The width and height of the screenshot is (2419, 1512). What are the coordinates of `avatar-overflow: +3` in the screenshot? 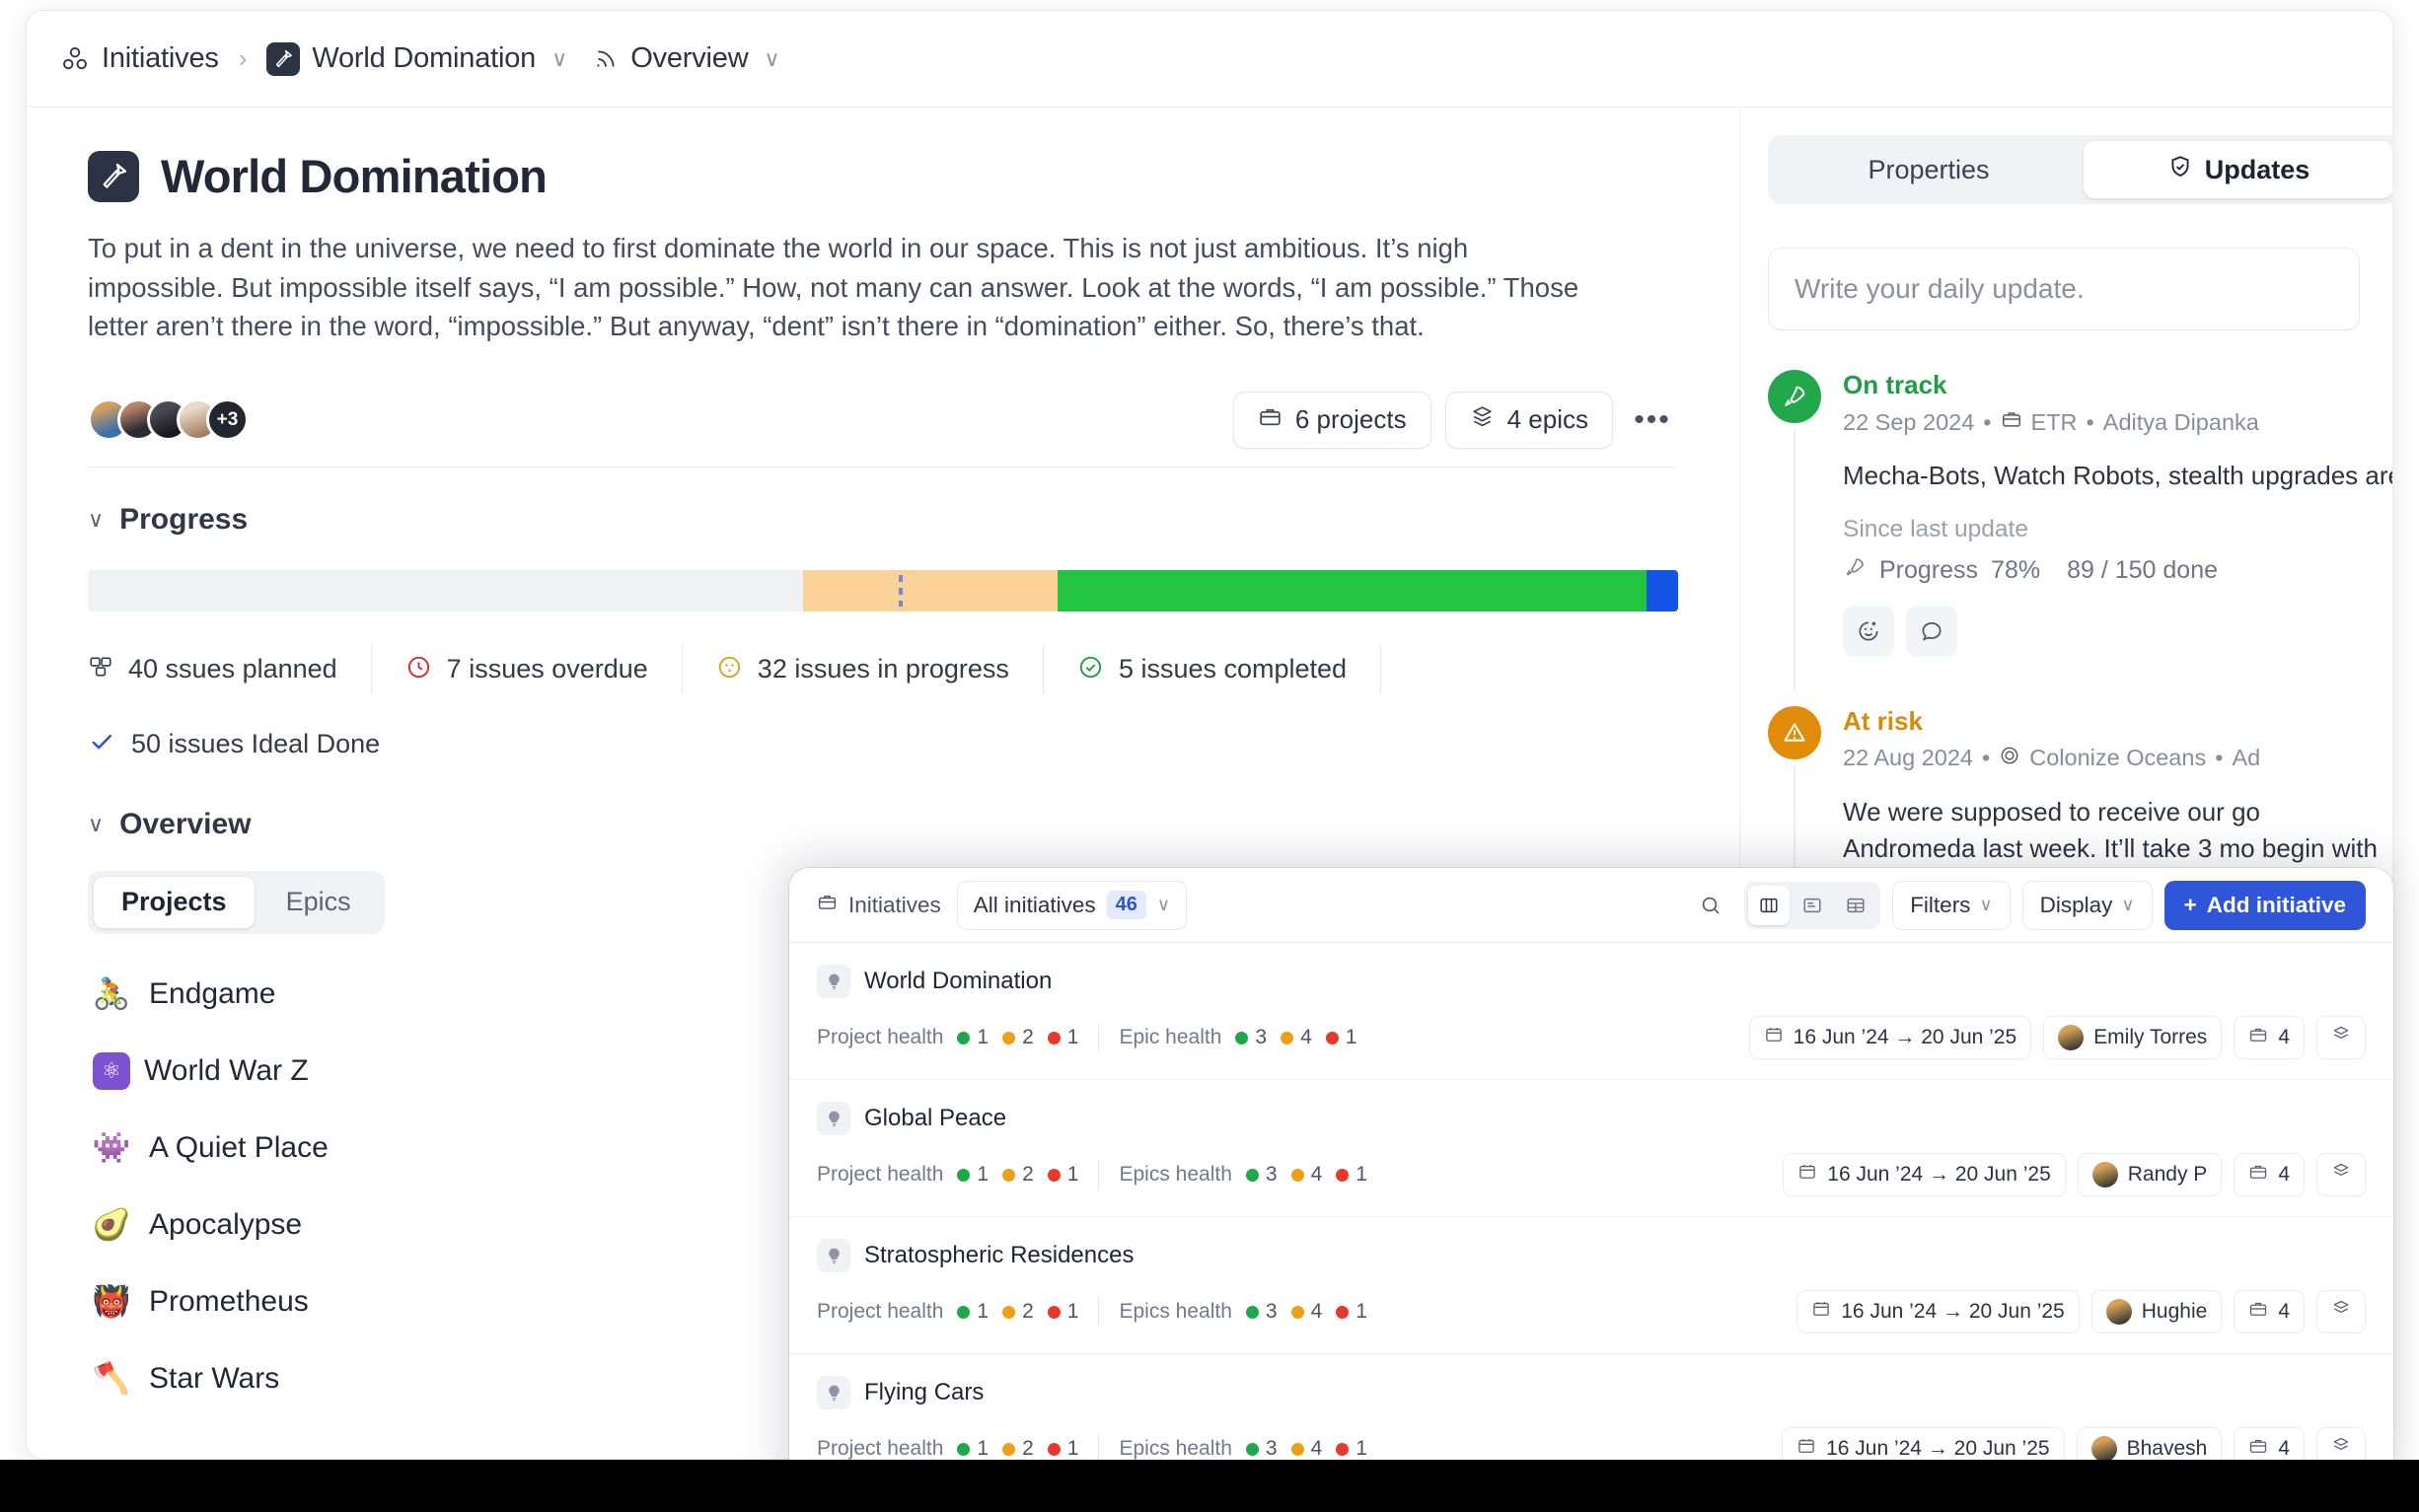 It's located at (227, 420).